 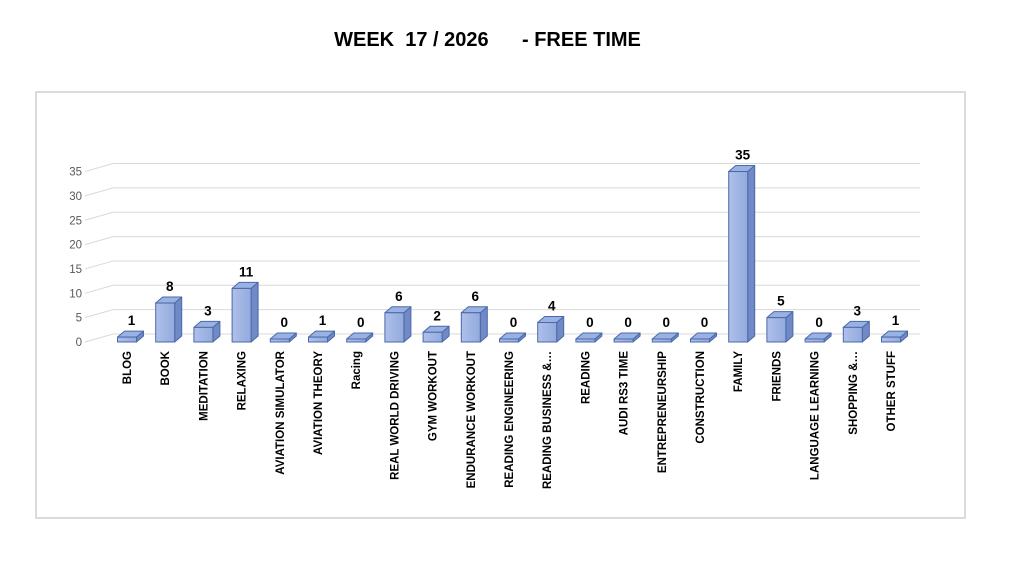 What do you see at coordinates (319, 403) in the screenshot?
I see `category-label: AVIATION THEORY` at bounding box center [319, 403].